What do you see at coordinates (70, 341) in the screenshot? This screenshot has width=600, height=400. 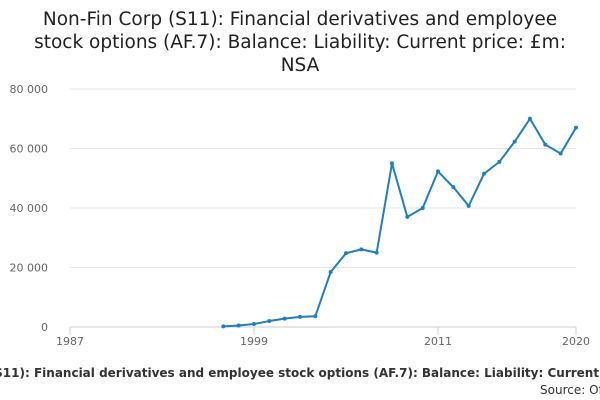 I see `x-tick-label: 1987` at bounding box center [70, 341].